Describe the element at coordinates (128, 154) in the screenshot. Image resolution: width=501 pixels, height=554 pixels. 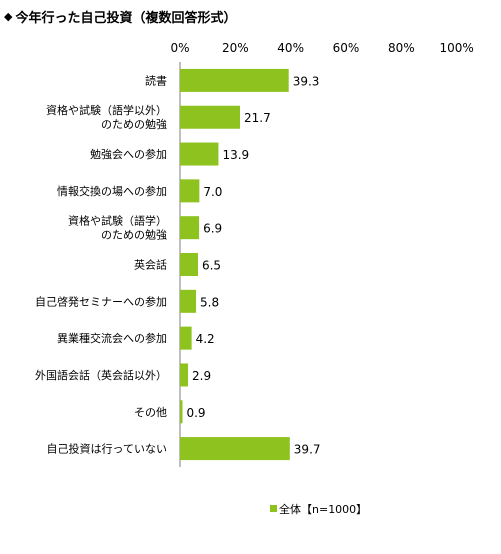
I see `category-label: 勉強会への参加` at that location.